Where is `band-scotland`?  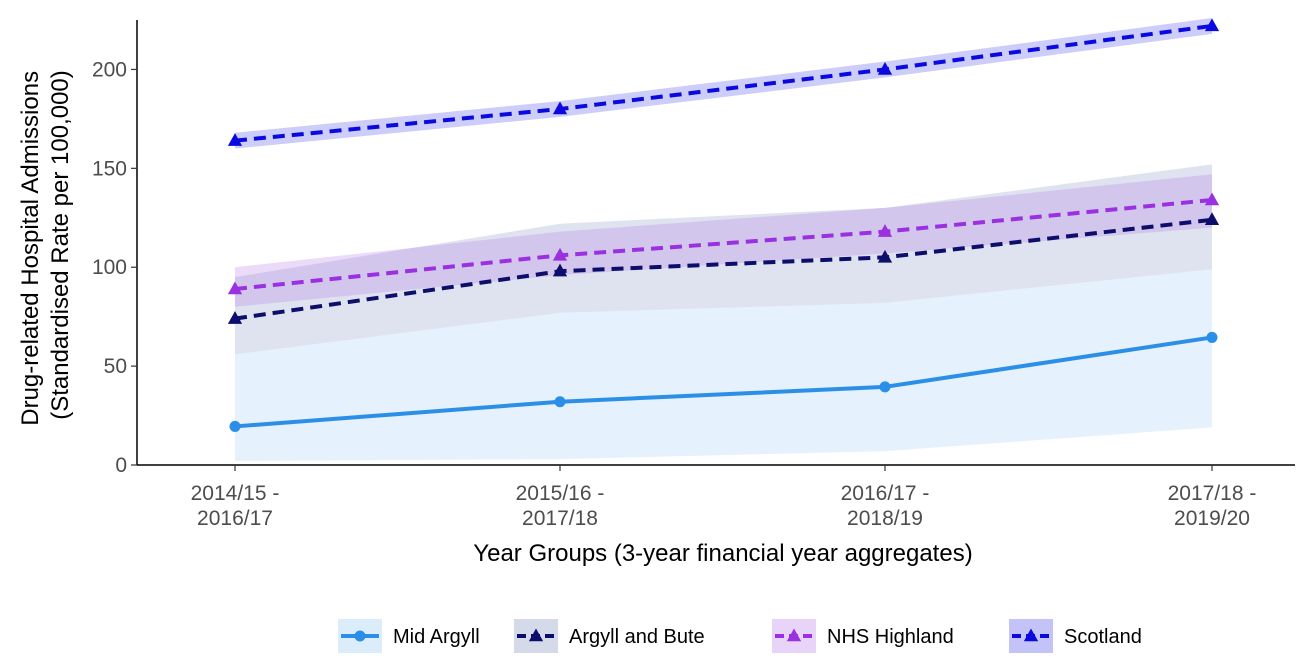
band-scotland is located at coordinates (723, 83).